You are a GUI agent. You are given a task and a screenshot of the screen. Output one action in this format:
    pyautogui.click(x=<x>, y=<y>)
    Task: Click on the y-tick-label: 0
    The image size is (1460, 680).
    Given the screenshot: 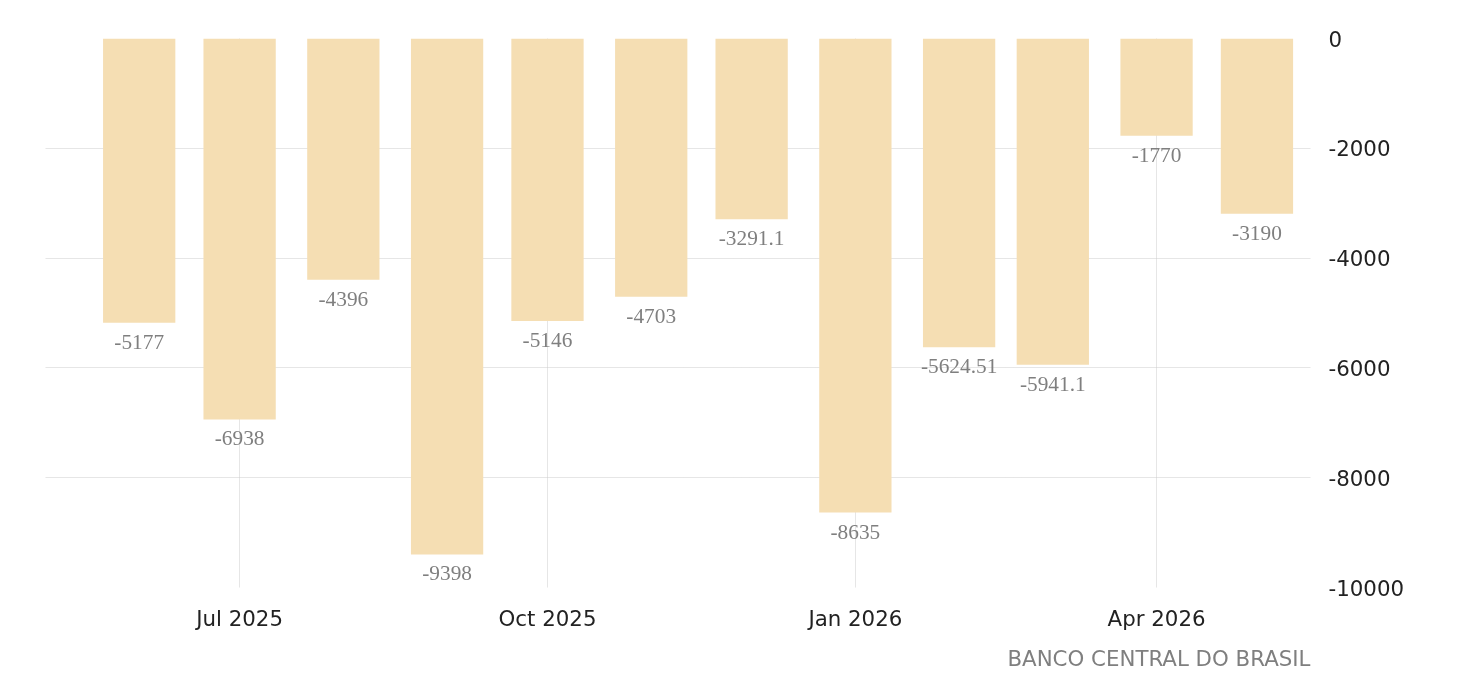 What is the action you would take?
    pyautogui.click(x=1335, y=39)
    